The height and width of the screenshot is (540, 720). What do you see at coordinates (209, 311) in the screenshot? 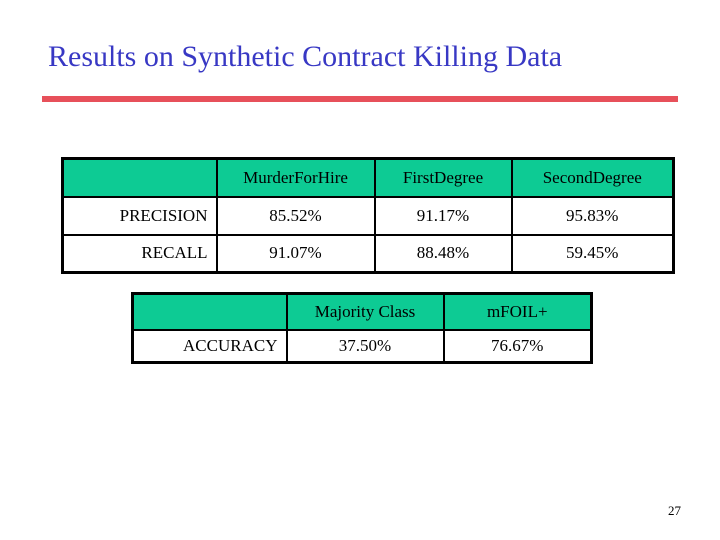
I see `accuracy-corner-cell` at bounding box center [209, 311].